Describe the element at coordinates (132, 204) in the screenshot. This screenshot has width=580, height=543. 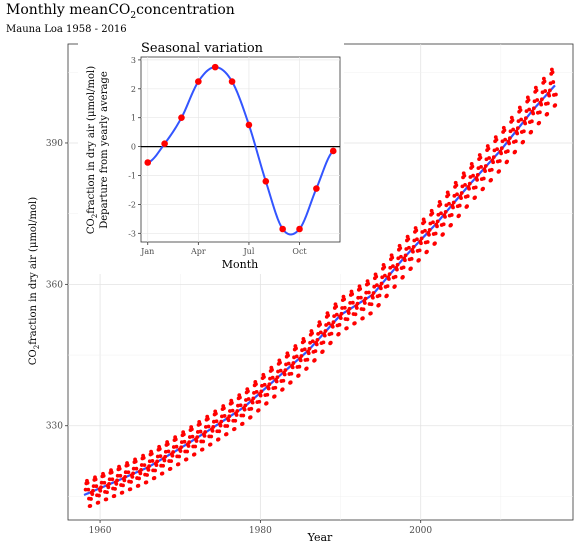
I see `inset-y-tick-label: -2` at that location.